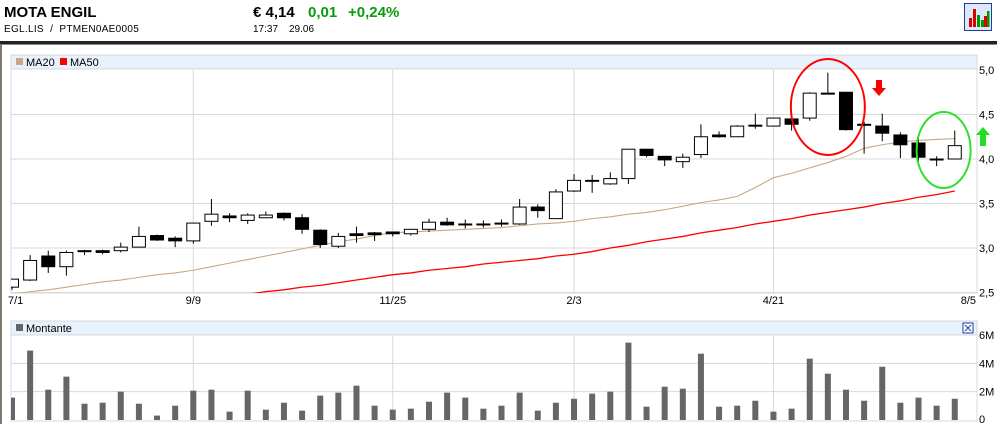 The height and width of the screenshot is (424, 997). Describe the element at coordinates (968, 301) in the screenshot. I see `x-tick-label: 8/5` at that location.